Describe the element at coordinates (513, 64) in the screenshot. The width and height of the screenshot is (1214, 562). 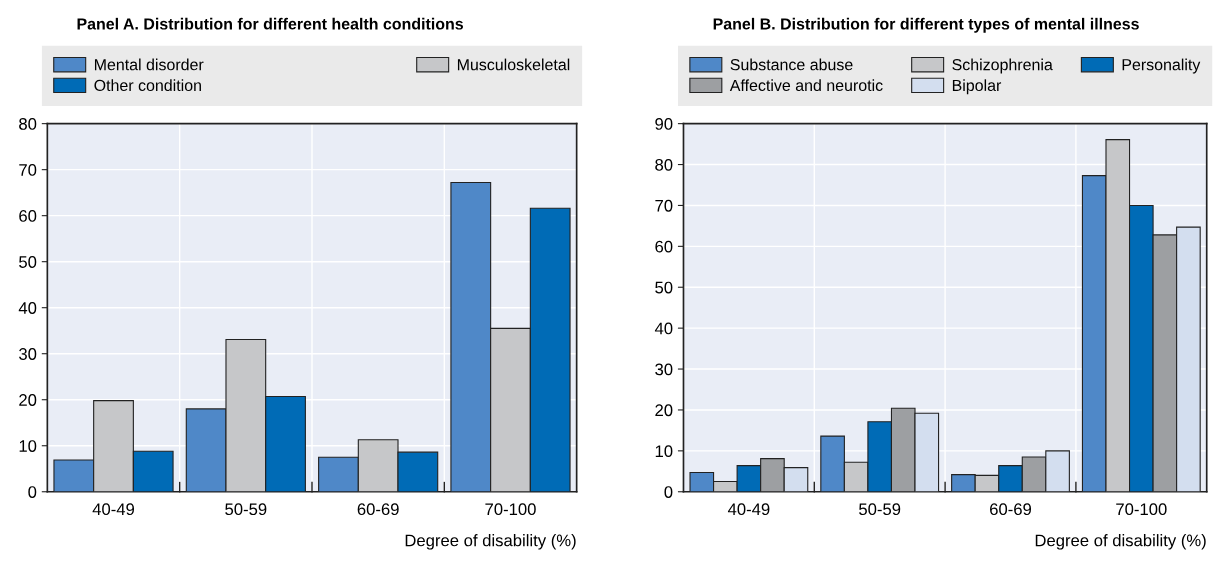
I see `legend-label: Musculoskeletal` at that location.